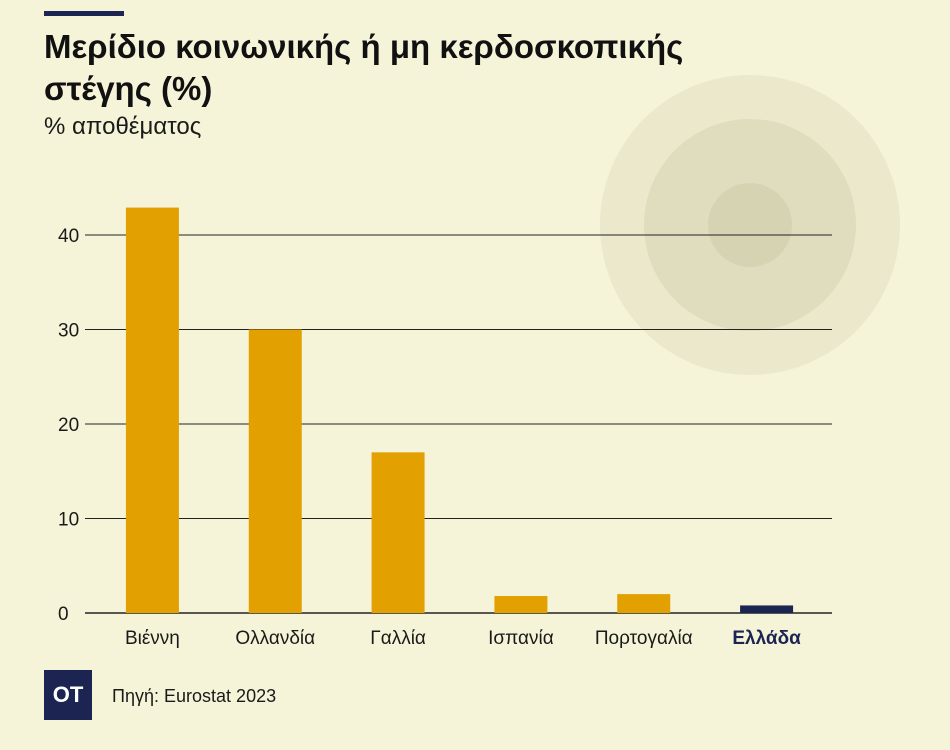 Image resolution: width=950 pixels, height=750 pixels. I want to click on y-tick-label: 10, so click(68, 520).